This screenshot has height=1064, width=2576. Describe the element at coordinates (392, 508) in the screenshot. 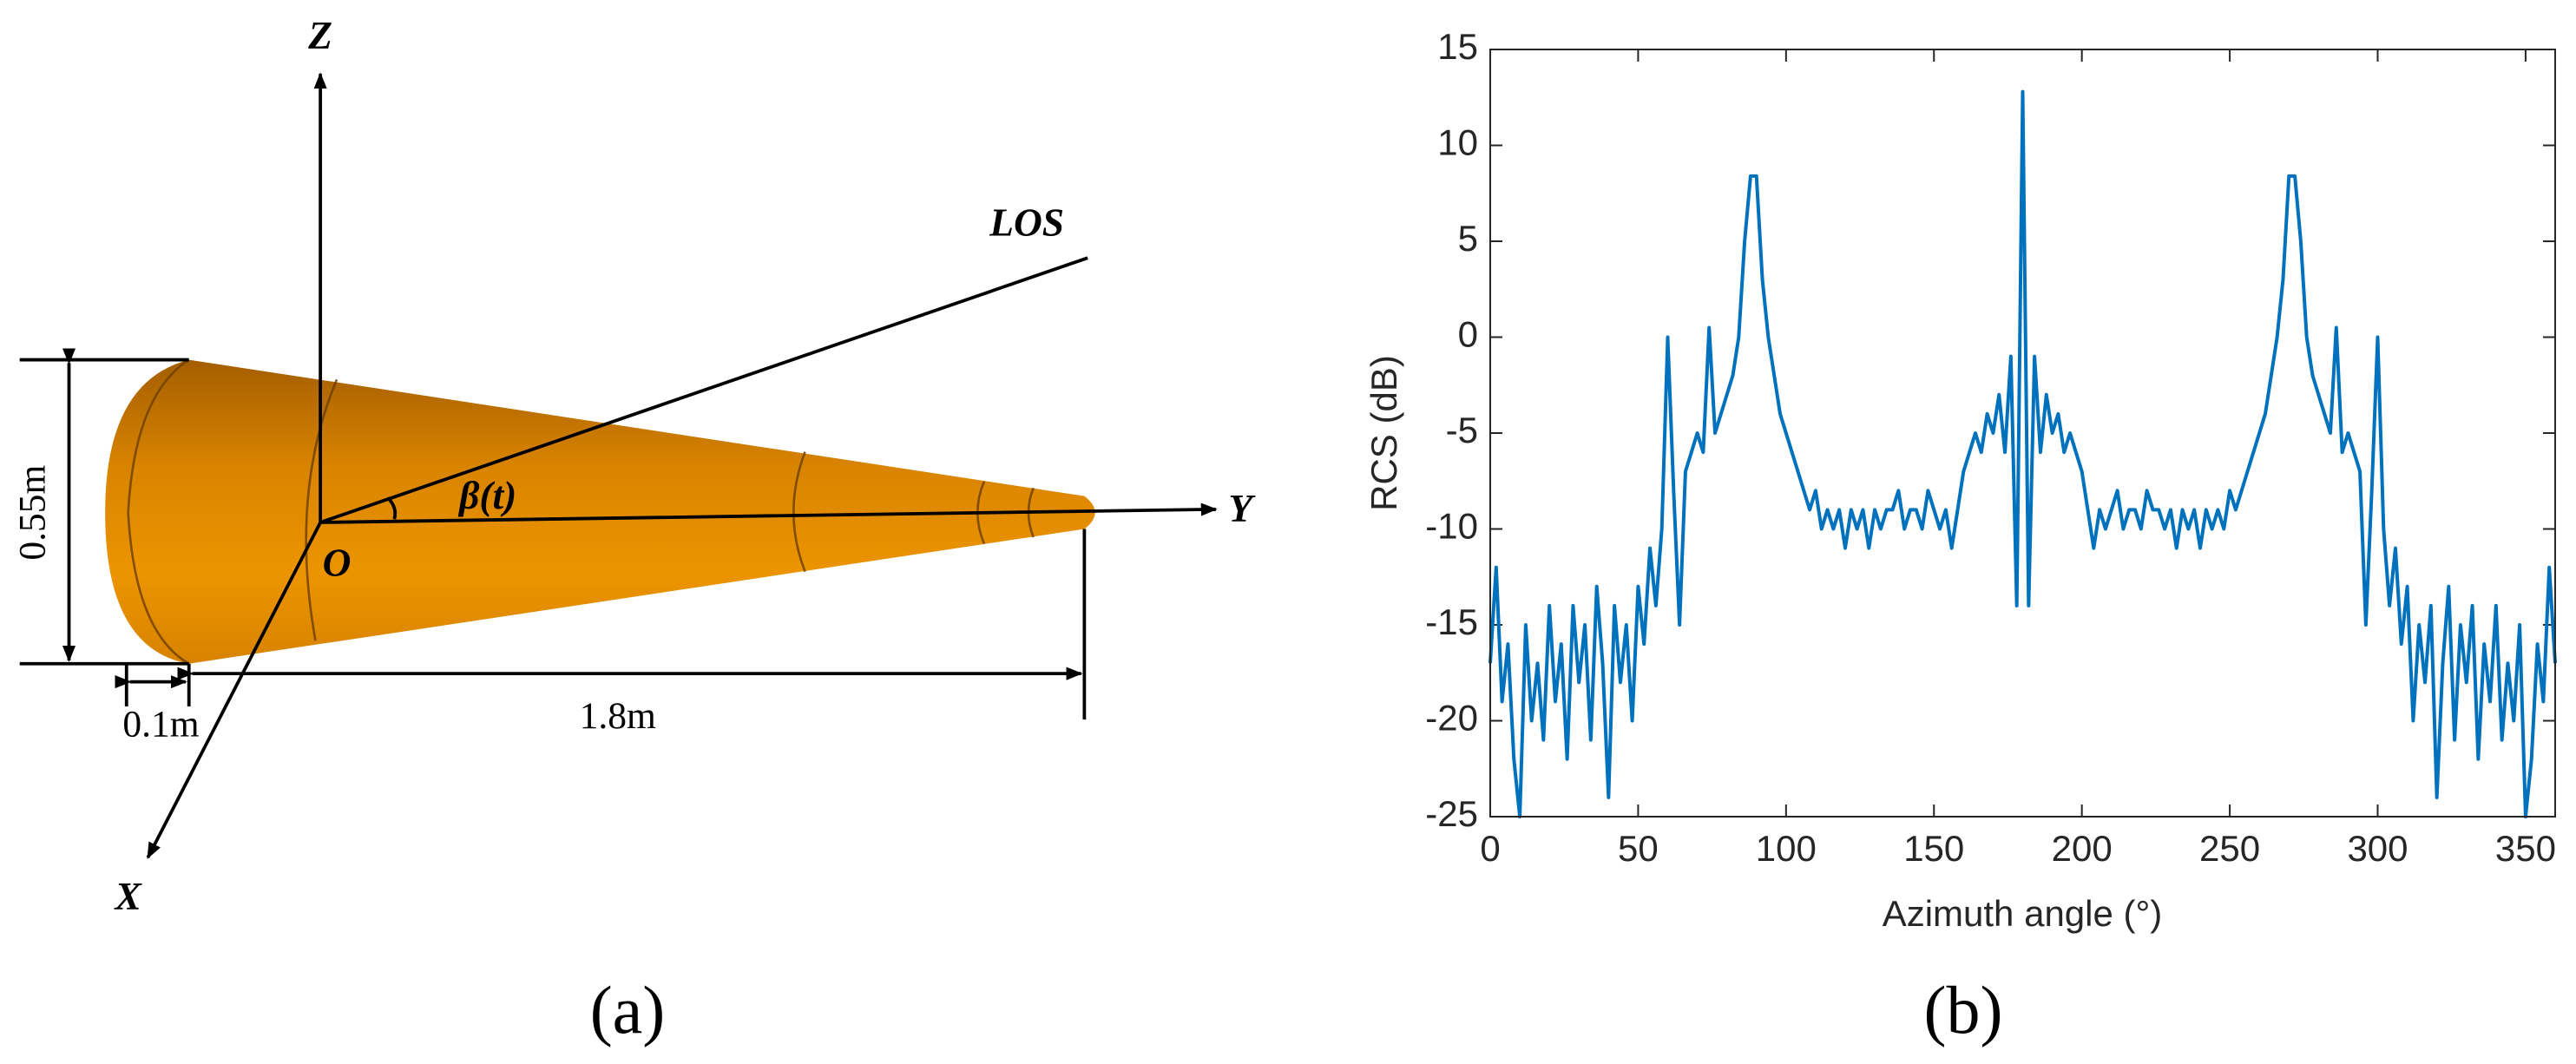

I see `angle-arc` at that location.